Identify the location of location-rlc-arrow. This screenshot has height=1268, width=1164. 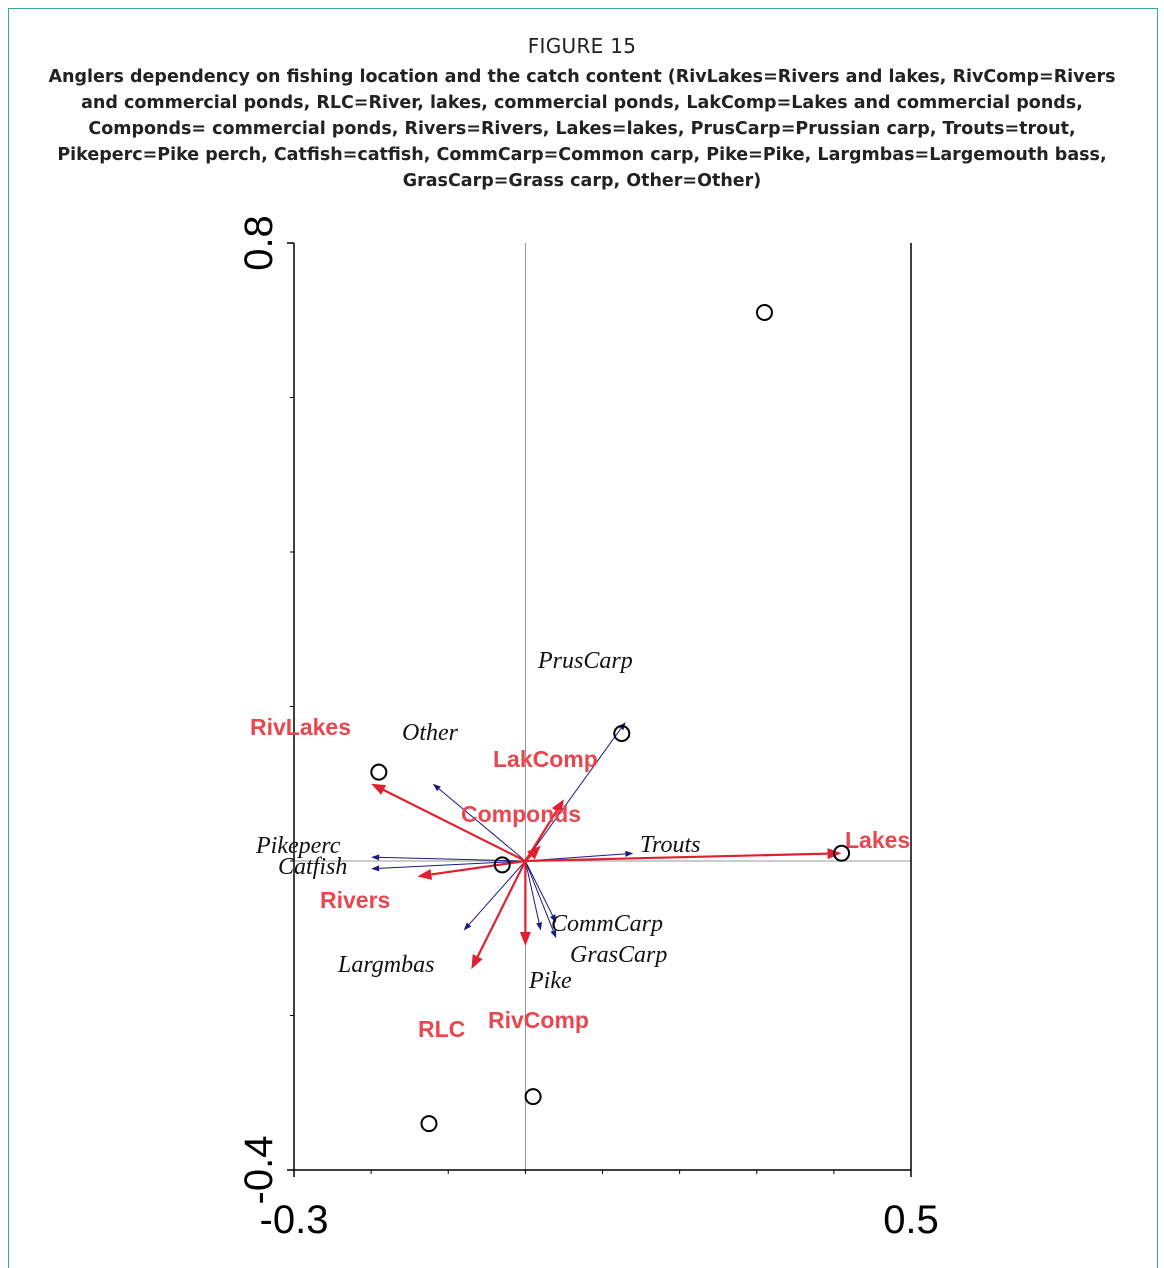
(501, 909).